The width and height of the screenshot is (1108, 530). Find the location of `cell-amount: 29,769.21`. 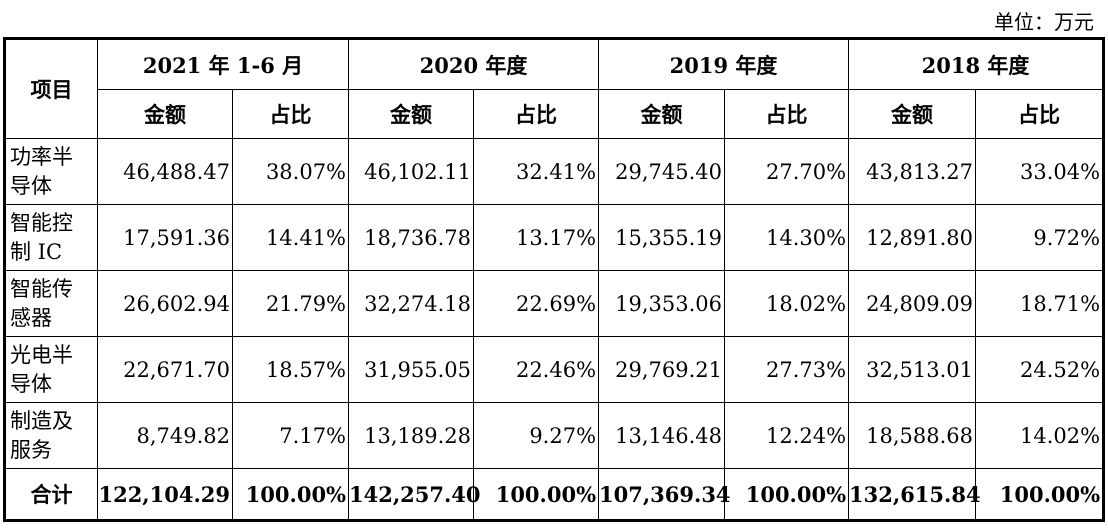

cell-amount: 29,769.21 is located at coordinates (662, 369).